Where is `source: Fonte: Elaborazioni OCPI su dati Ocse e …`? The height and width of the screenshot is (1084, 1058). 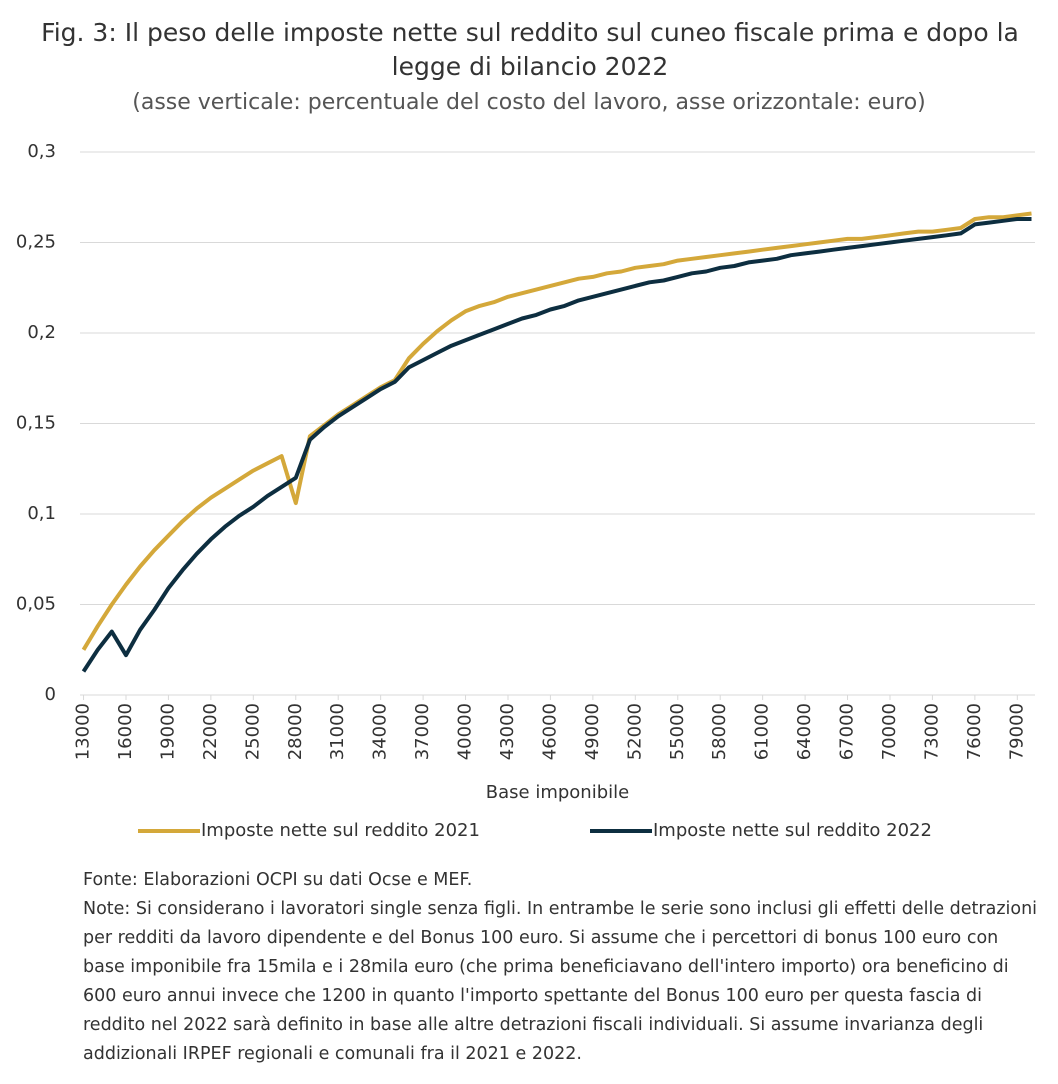 source: Fonte: Elaborazioni OCPI su dati Ocse e … is located at coordinates (278, 880).